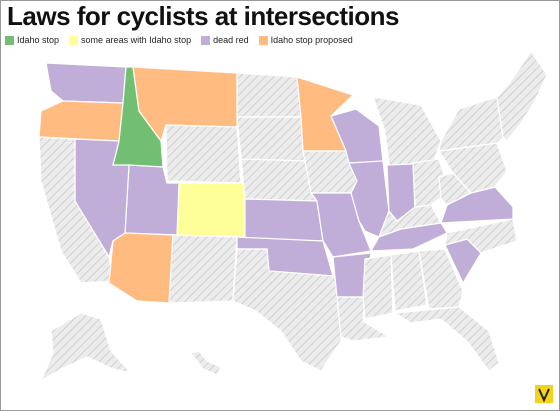 The image size is (560, 411). I want to click on legend-item: dead red, so click(225, 40).